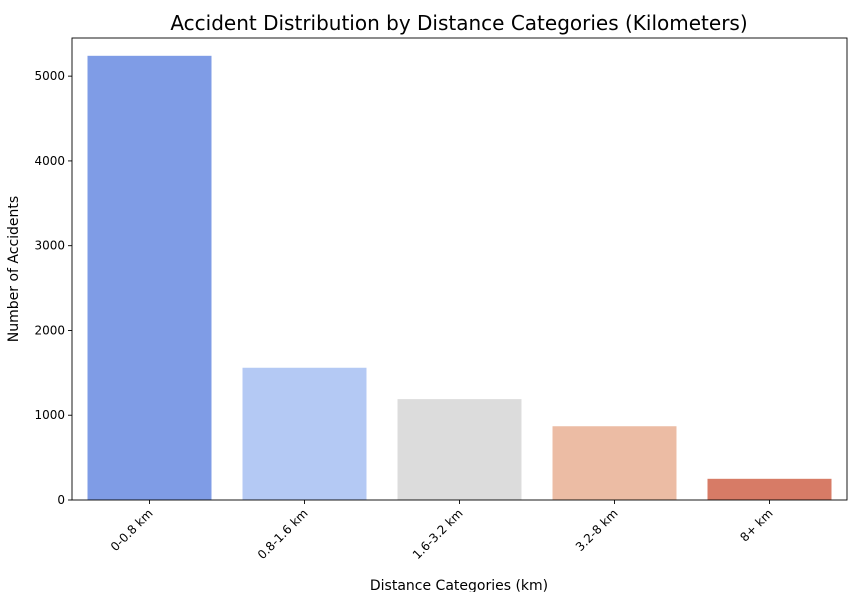 The image size is (856, 592). What do you see at coordinates (14, 269) in the screenshot?
I see `y-axis-label: Number of Accidents` at bounding box center [14, 269].